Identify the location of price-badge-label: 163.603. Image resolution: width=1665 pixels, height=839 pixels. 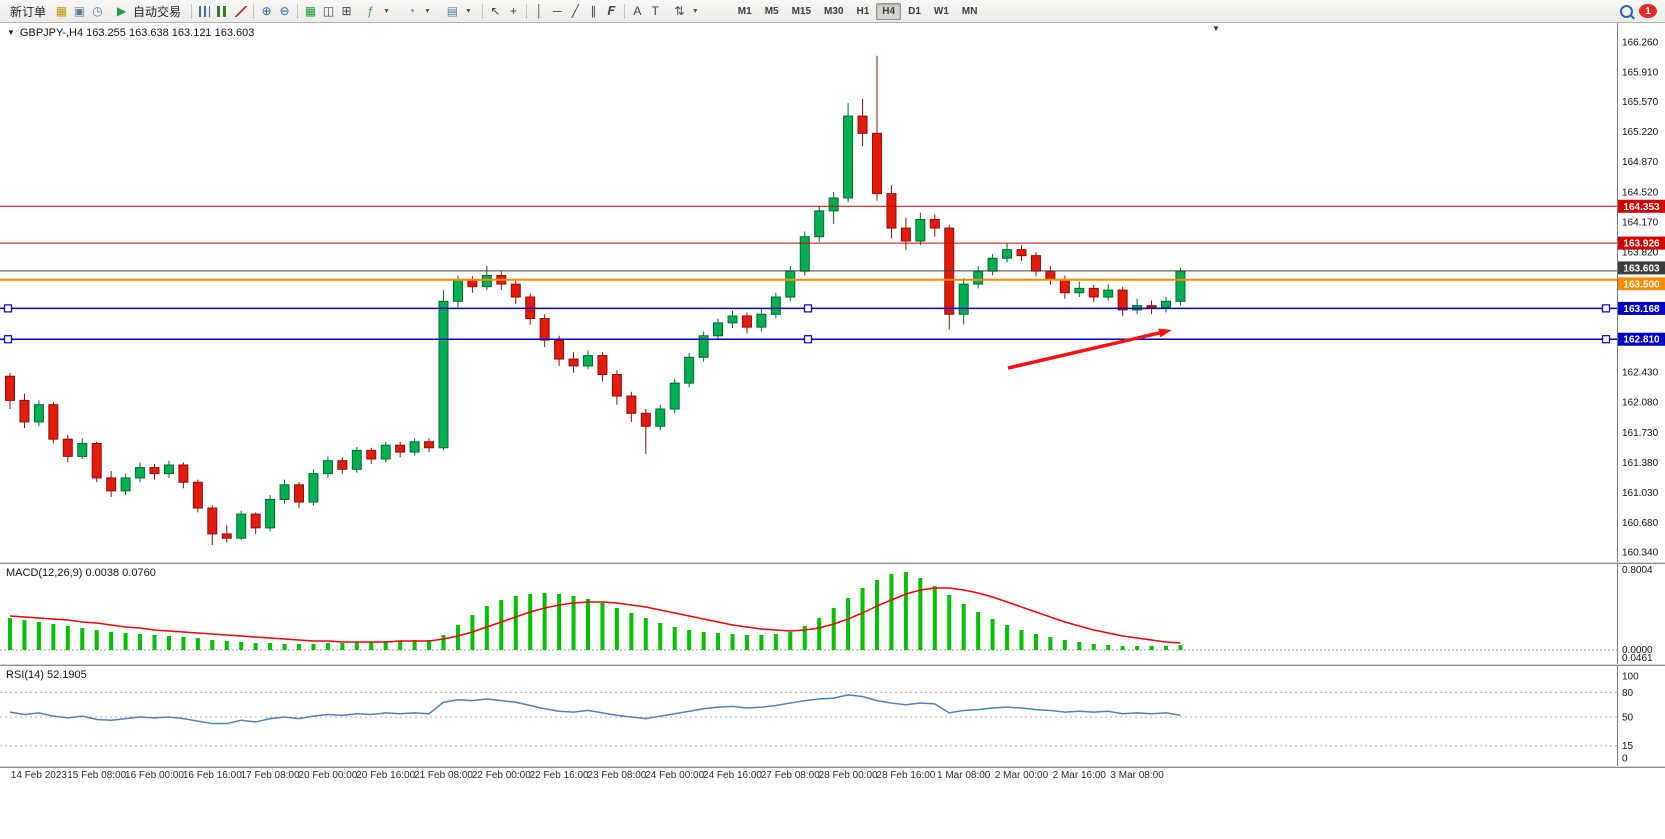
(1641, 268).